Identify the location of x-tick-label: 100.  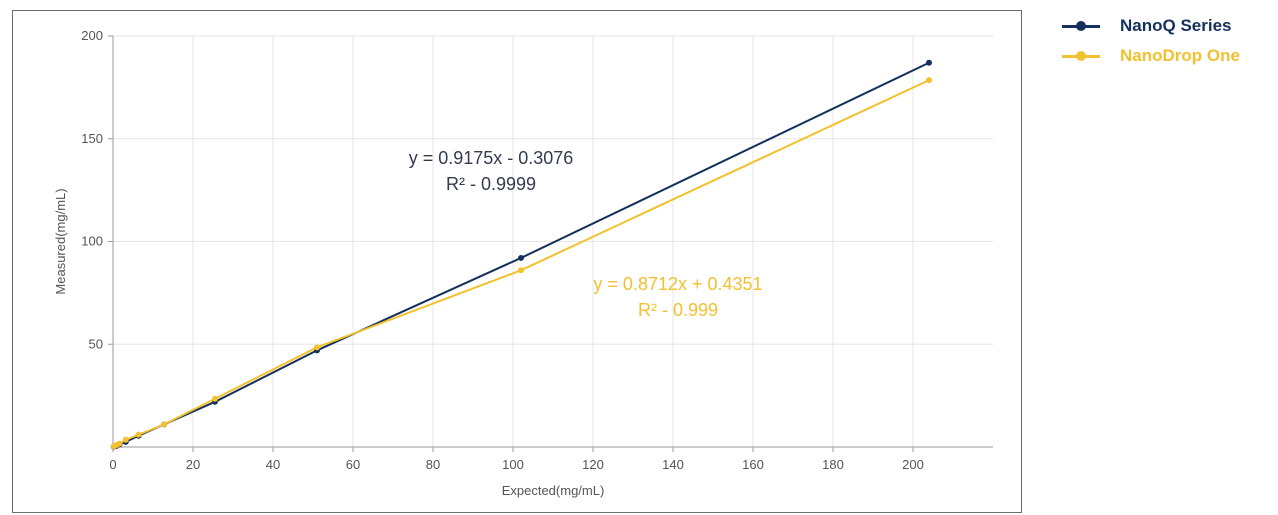
(513, 464).